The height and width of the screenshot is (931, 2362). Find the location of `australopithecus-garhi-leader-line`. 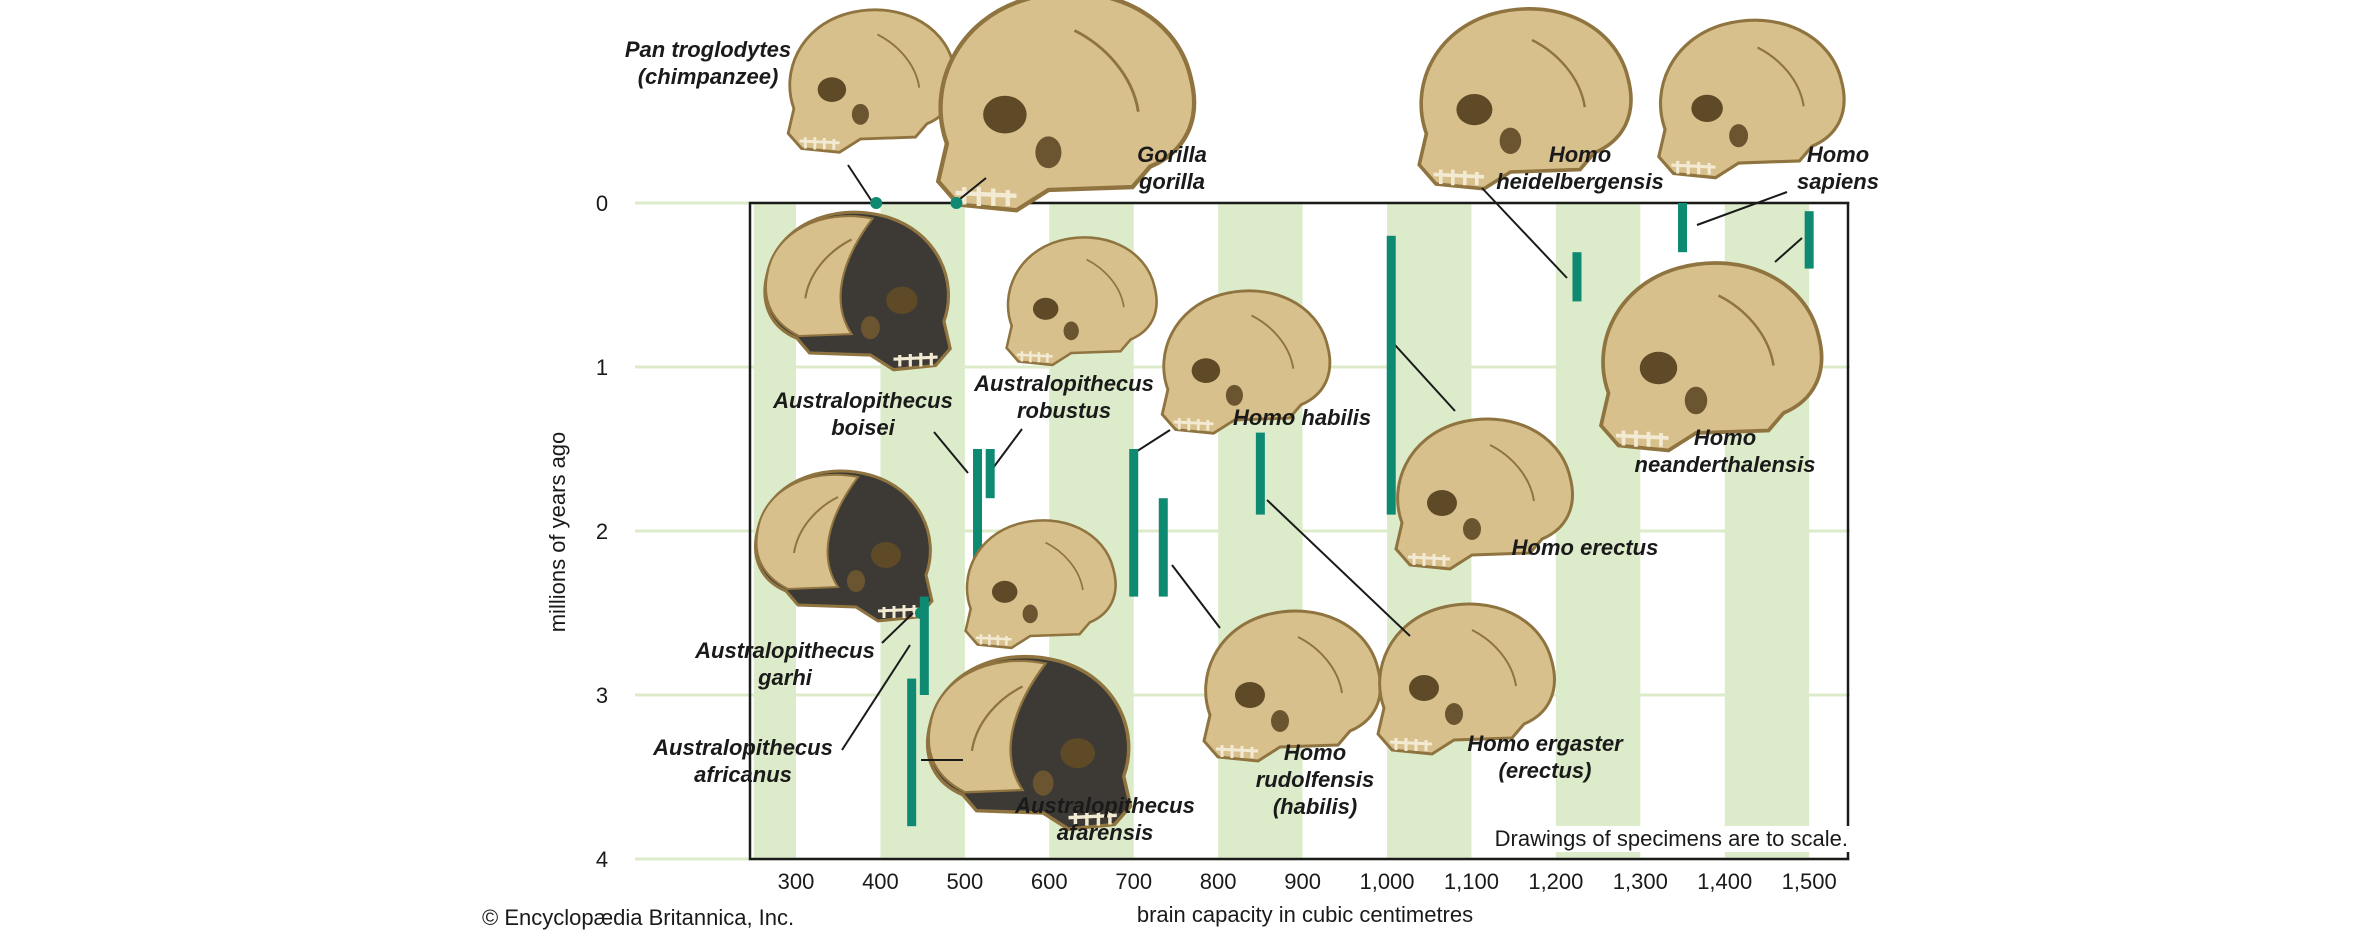

australopithecus-garhi-leader-line is located at coordinates (897, 628).